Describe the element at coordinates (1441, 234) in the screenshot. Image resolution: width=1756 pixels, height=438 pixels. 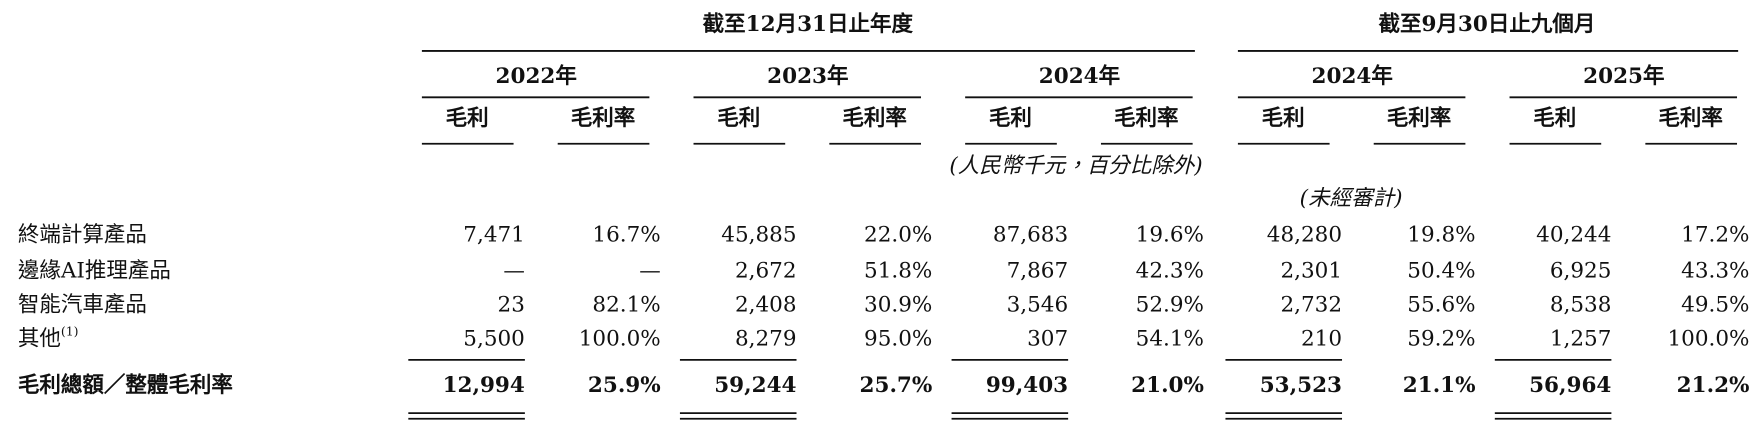
I see `cell: 19.8%` at that location.